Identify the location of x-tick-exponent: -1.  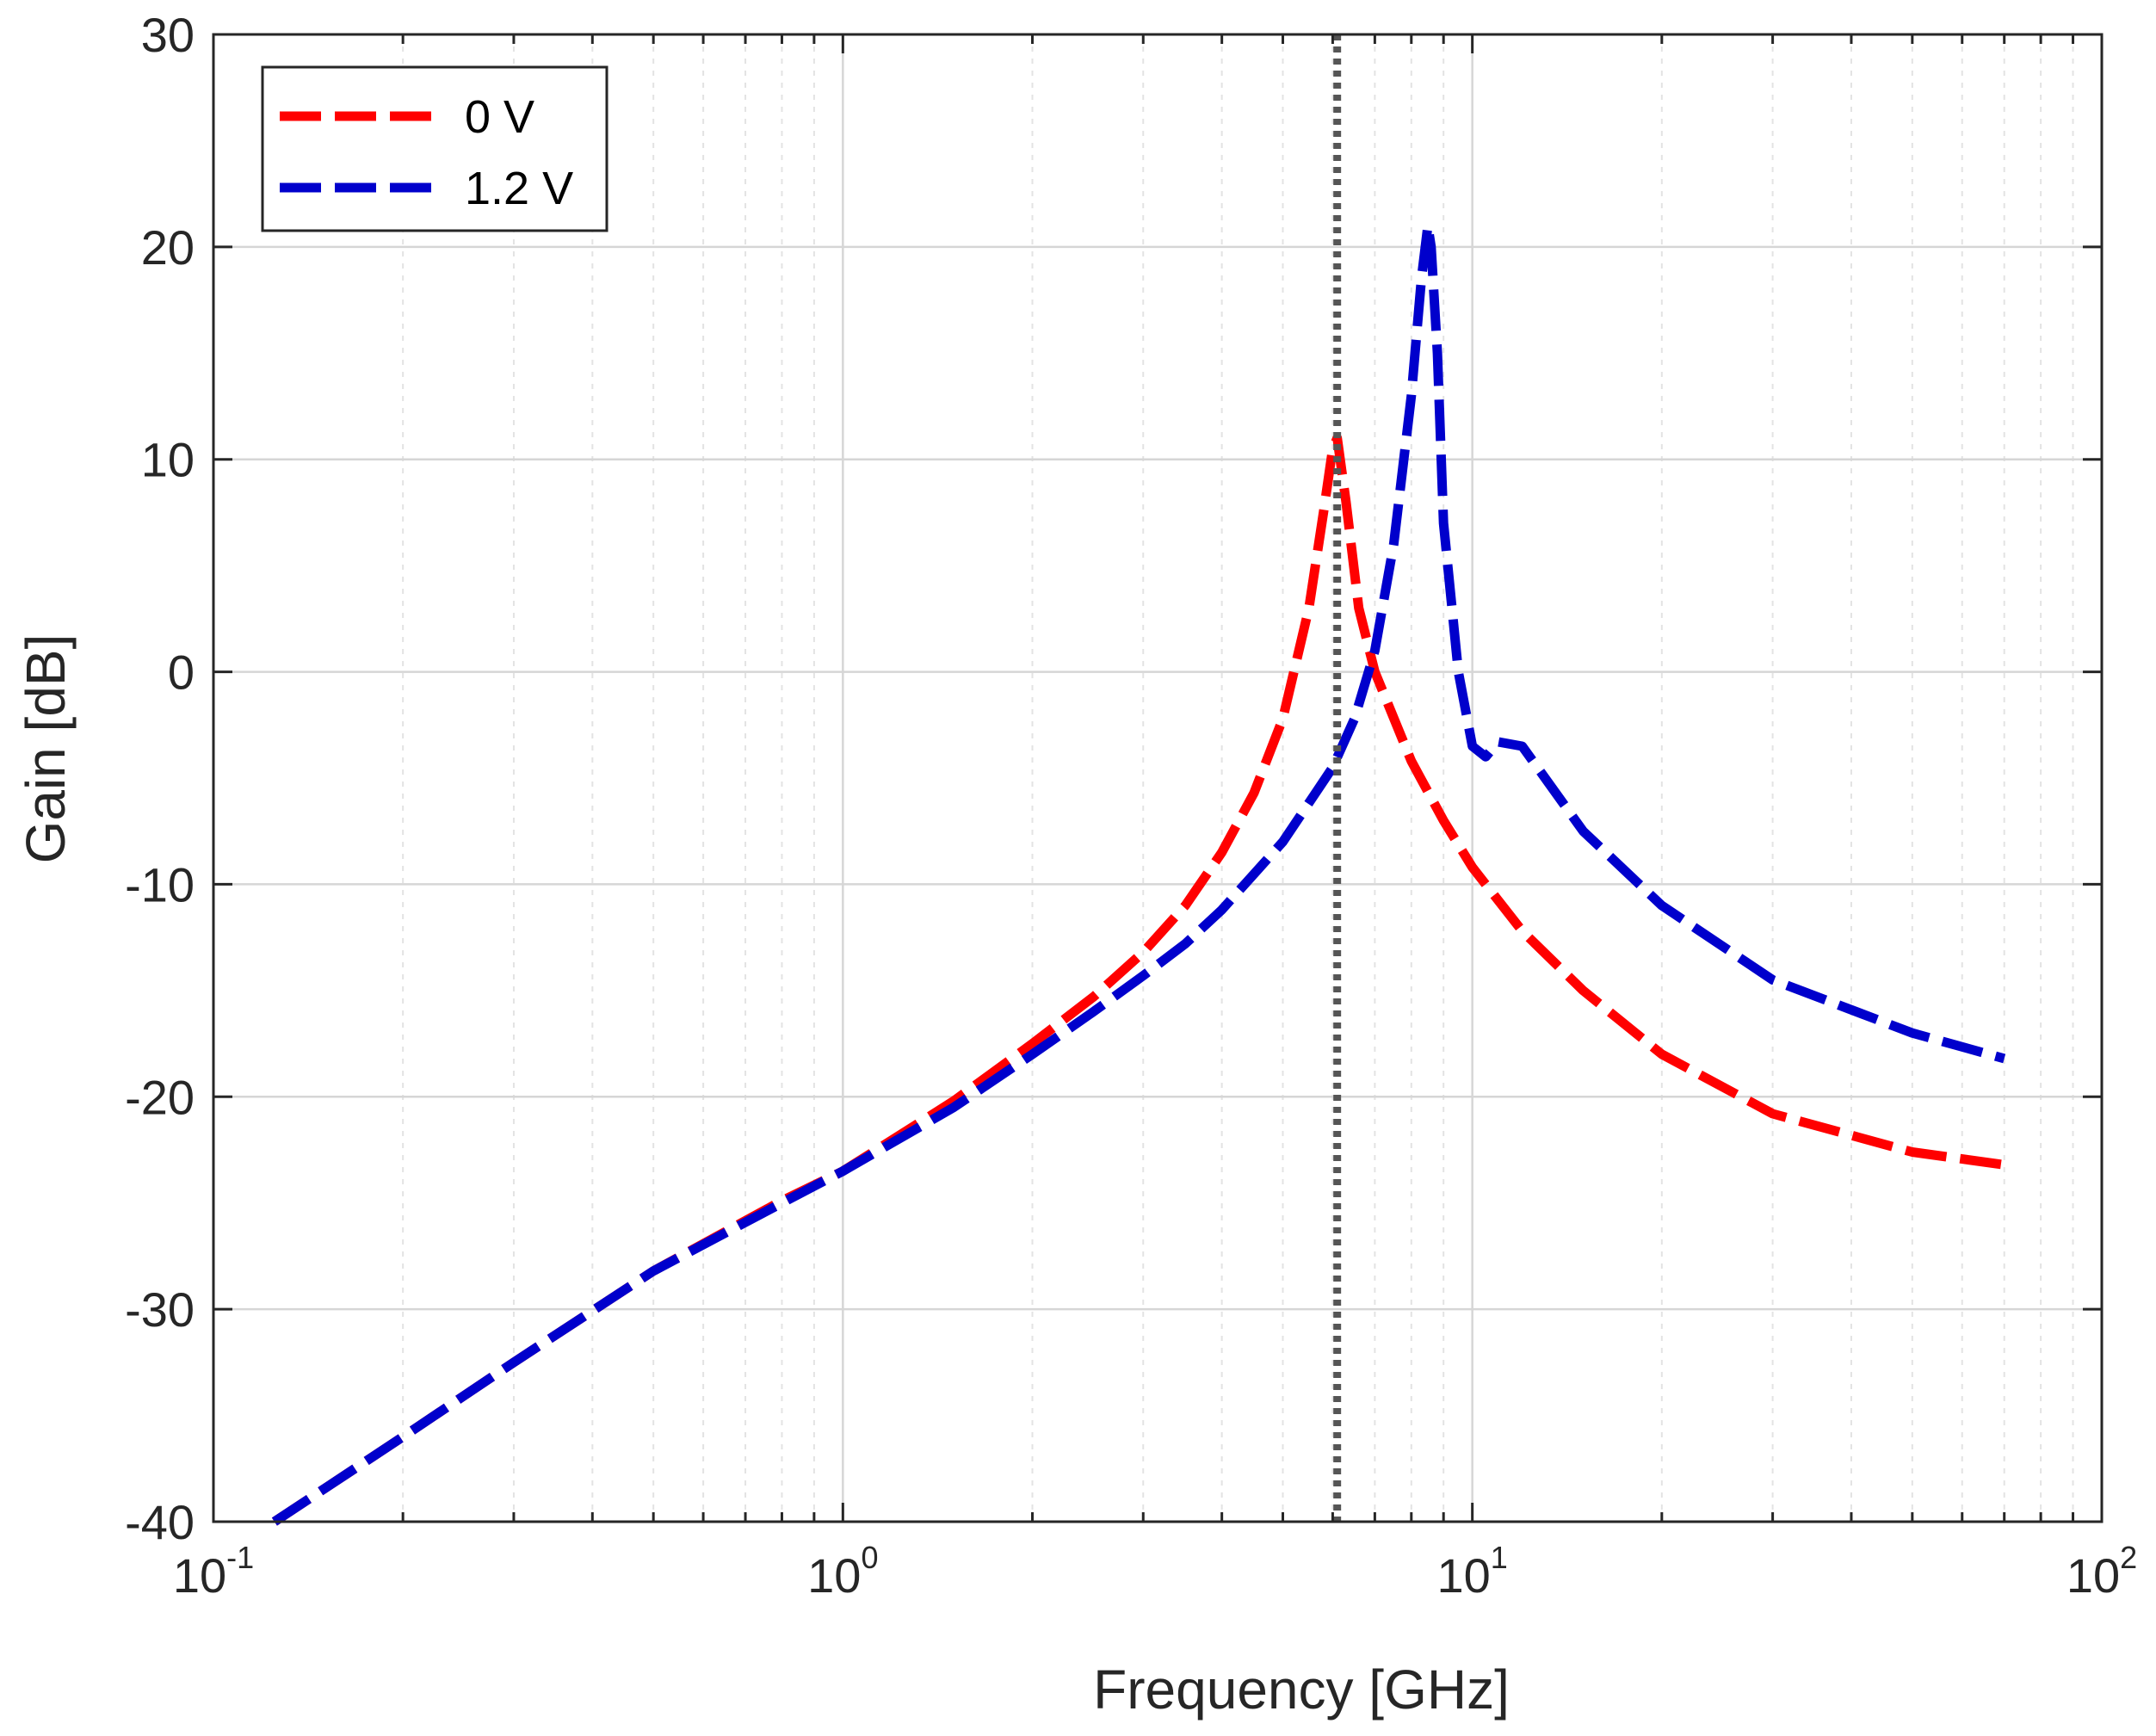
(240, 1557).